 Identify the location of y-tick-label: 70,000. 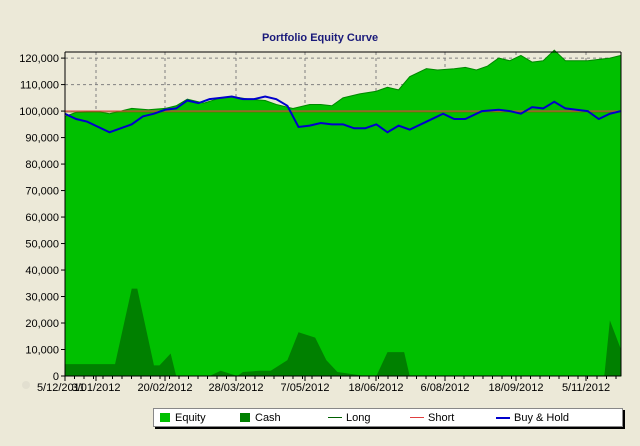
(42, 192).